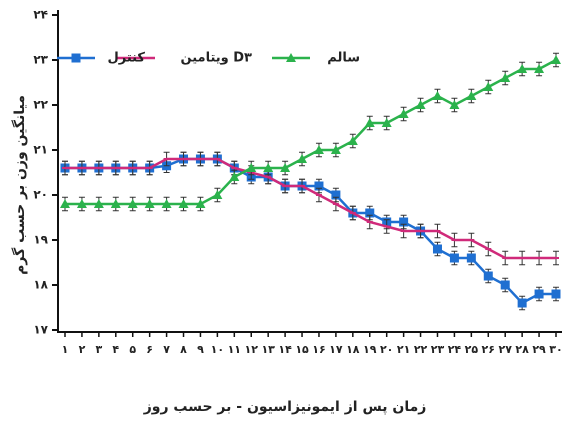 This screenshot has height=421, width=568. I want to click on x-tick-label: ۲۶, so click(488, 349).